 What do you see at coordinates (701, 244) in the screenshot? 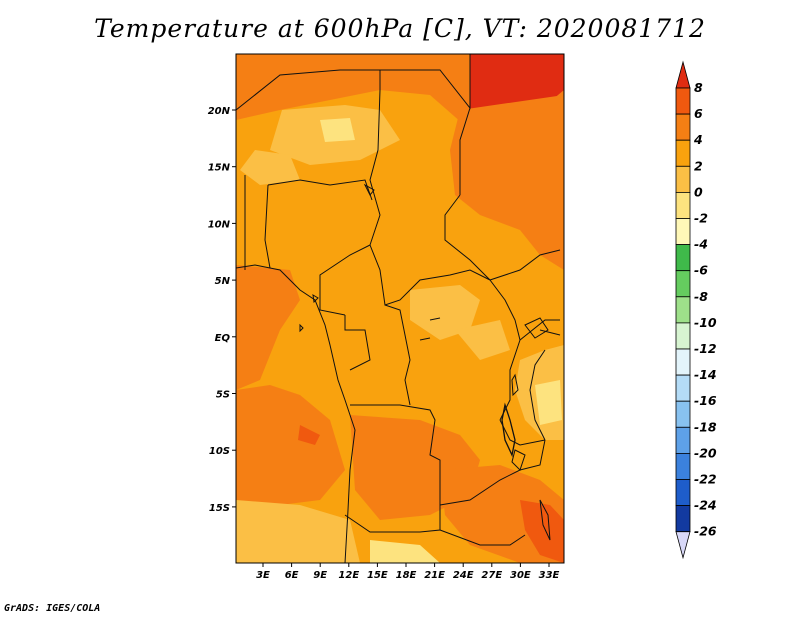
I see `colorbar-label: -4` at bounding box center [701, 244].